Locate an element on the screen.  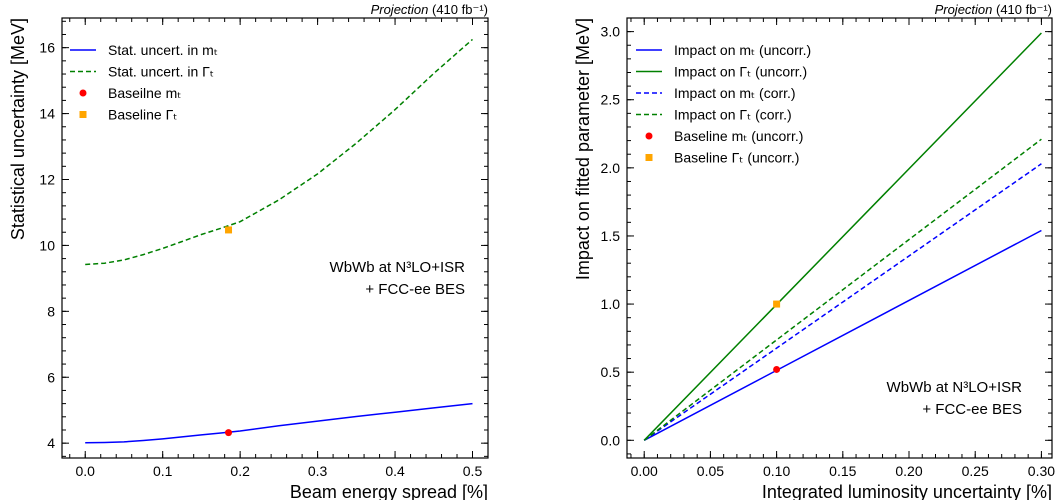
y-tick-label: 10 is located at coordinates (47, 245).